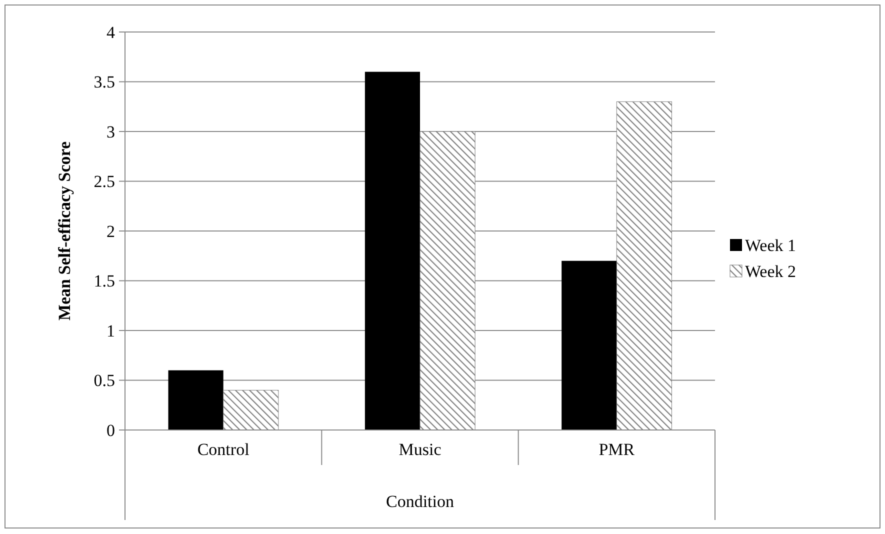 The height and width of the screenshot is (534, 885). Describe the element at coordinates (420, 501) in the screenshot. I see `x-axis-title: Condition` at that location.